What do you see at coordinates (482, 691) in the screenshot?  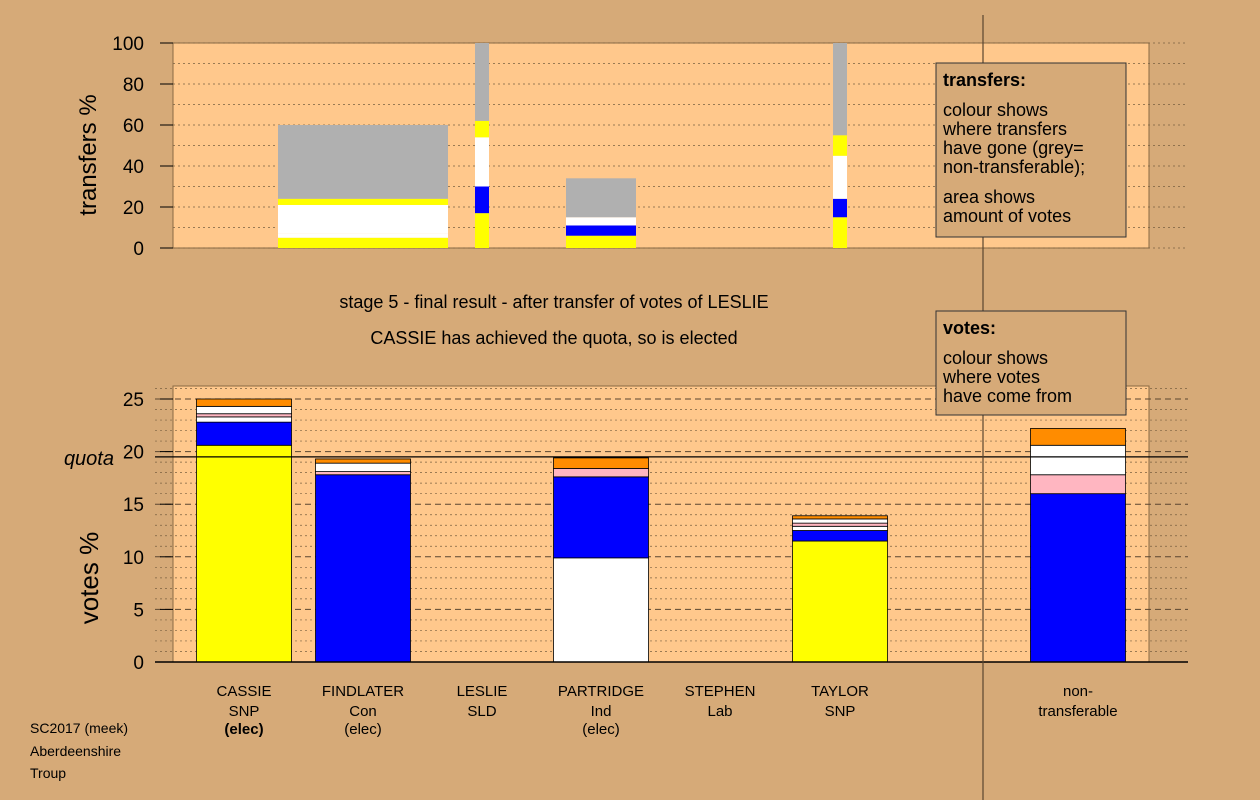 I see `candidate-name: LESLIE` at bounding box center [482, 691].